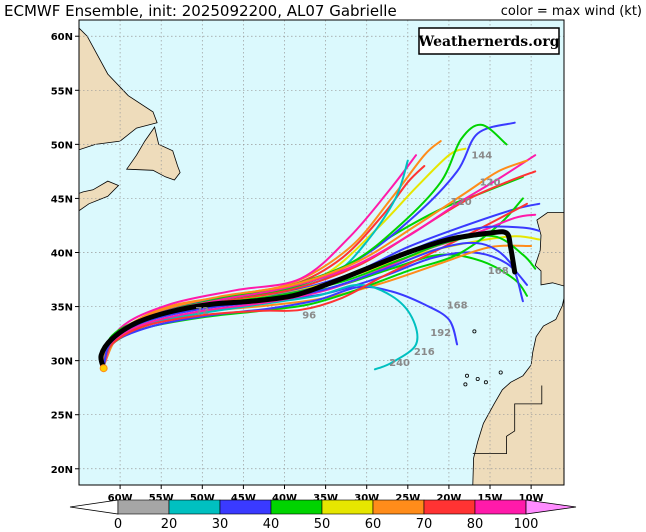  What do you see at coordinates (94, 507) in the screenshot?
I see `colorbar-start-arrow` at bounding box center [94, 507].